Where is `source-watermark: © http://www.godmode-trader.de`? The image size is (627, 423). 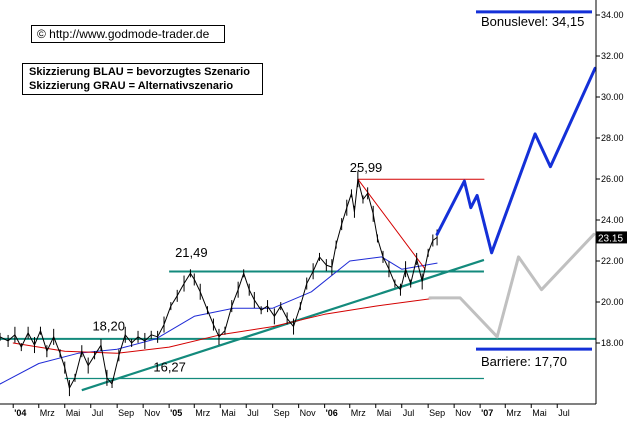
source-watermark: © http://www.godmode-trader.de is located at coordinates (128, 34).